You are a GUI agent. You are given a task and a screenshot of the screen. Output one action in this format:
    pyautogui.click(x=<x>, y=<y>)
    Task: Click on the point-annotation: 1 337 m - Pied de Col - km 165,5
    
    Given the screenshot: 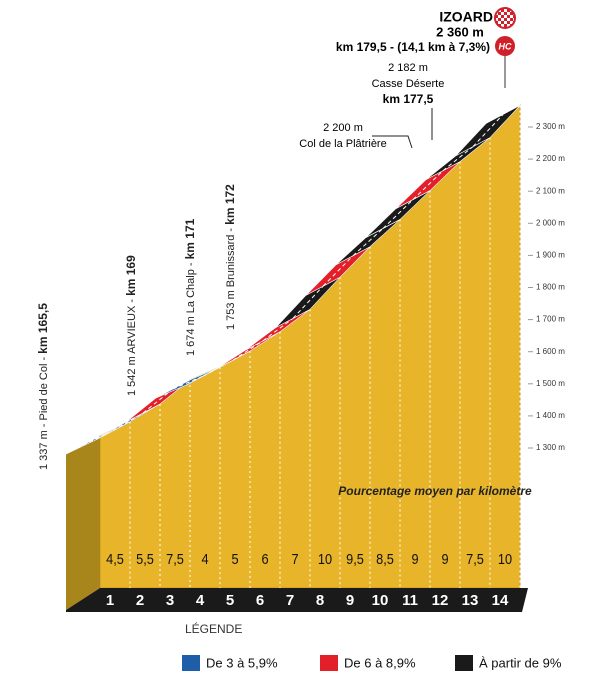 What is the action you would take?
    pyautogui.click(x=43, y=386)
    